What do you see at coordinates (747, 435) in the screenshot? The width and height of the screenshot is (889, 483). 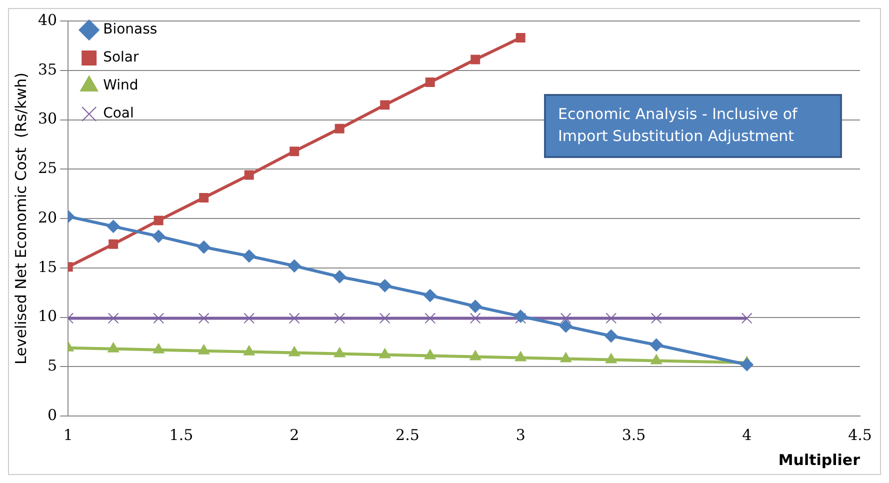 I see `x-tick-label: 4` at bounding box center [747, 435].